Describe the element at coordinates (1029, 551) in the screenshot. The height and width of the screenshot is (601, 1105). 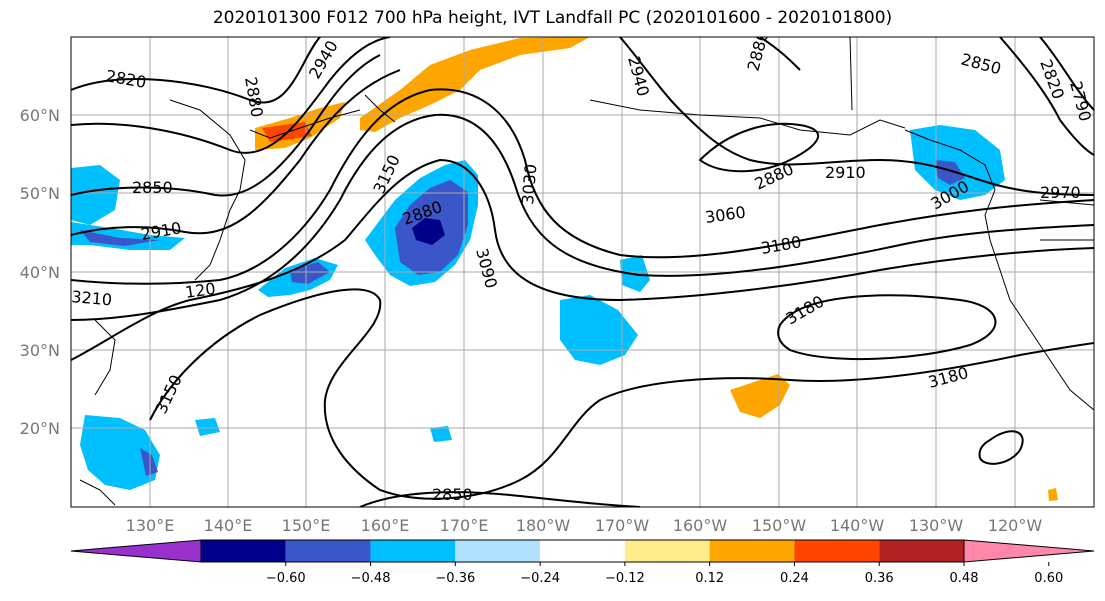
I see `colorbar-extend-max` at that location.